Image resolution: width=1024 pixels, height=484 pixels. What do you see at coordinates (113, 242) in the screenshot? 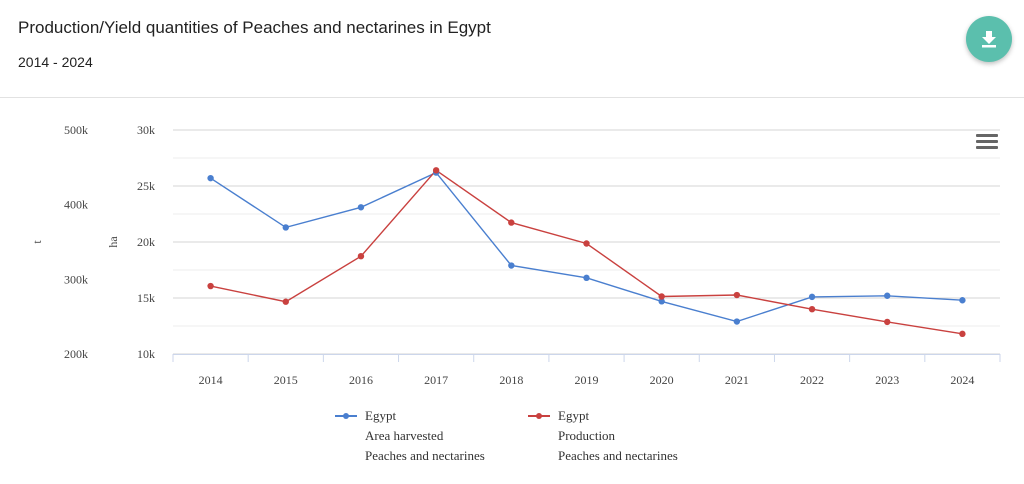
I see `y-axis-title-ha: ha` at bounding box center [113, 242].